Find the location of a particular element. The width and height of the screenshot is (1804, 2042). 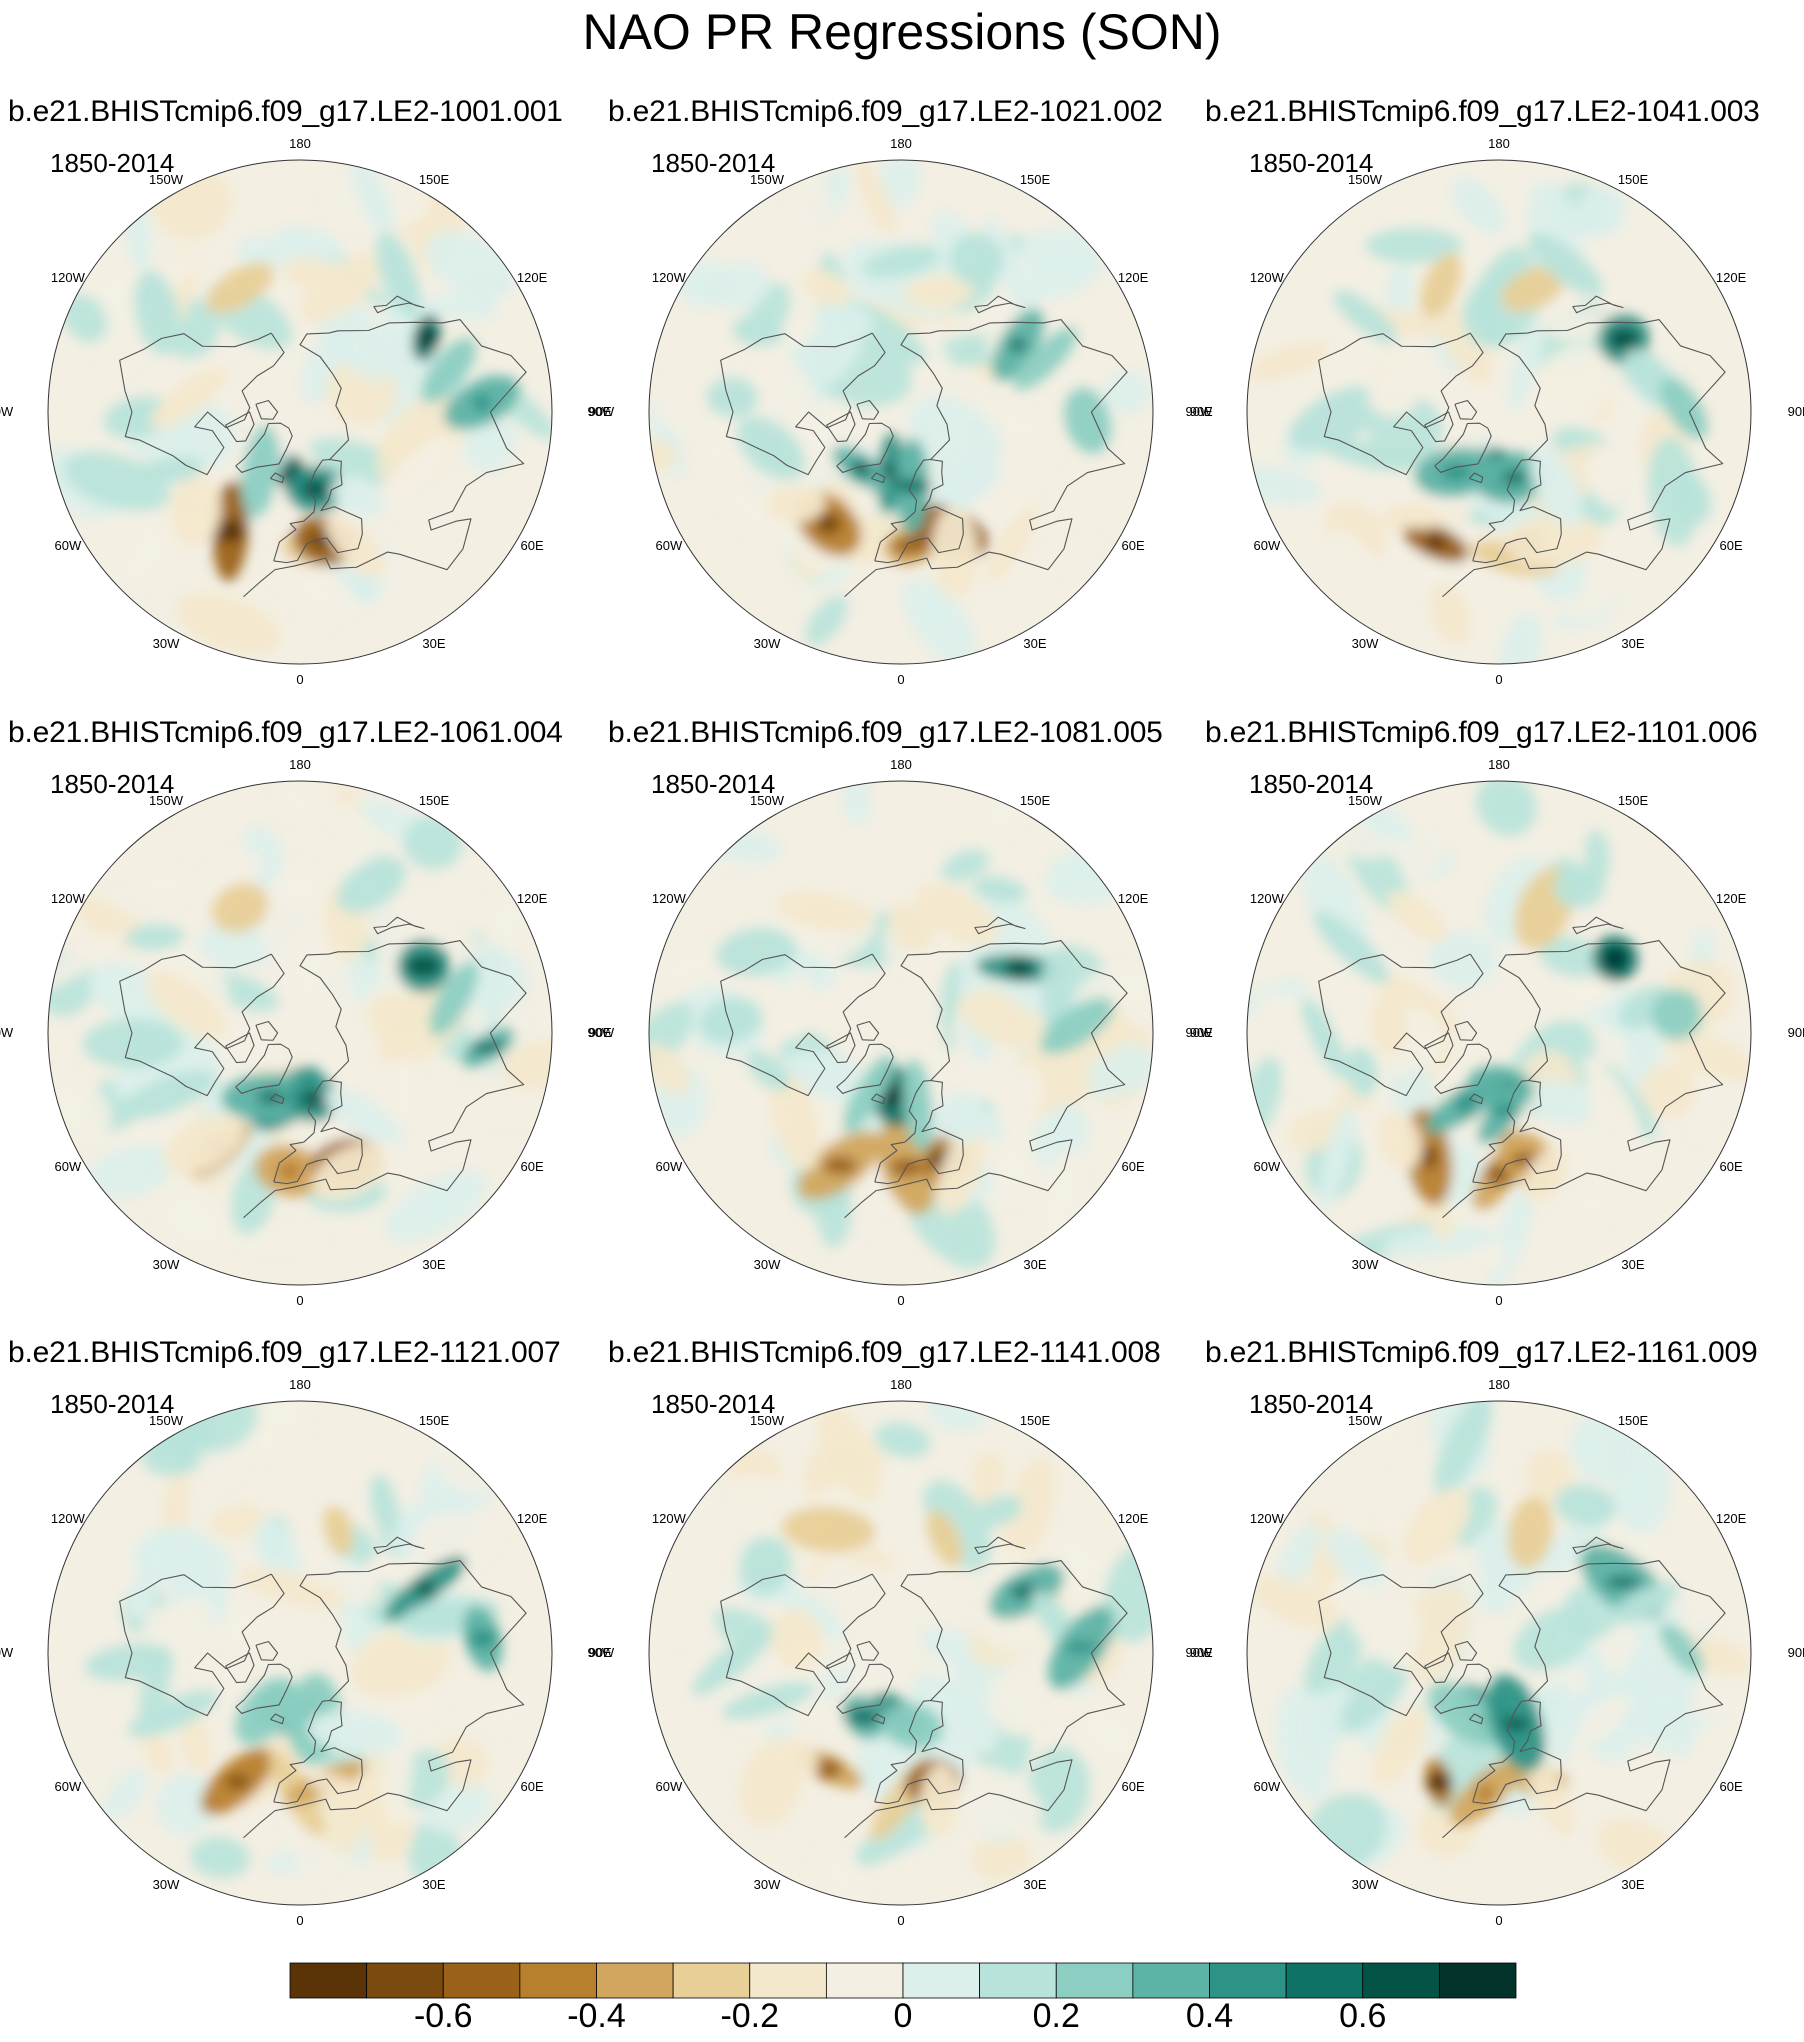

panel-title: b.e21.BHISTcmip6.f09_g17.LE2-1001.001 is located at coordinates (285, 111).